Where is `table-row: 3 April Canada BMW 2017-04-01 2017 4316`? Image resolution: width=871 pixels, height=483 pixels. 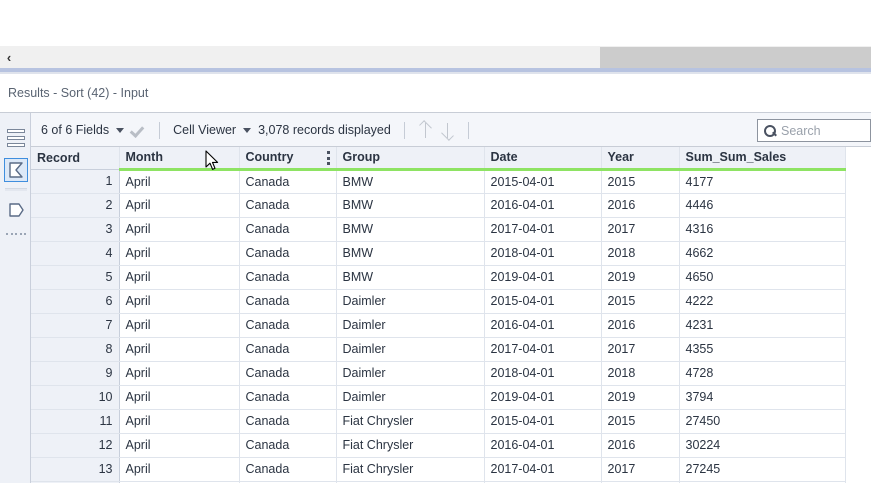
table-row: 3 April Canada BMW 2017-04-01 2017 4316 is located at coordinates (438, 229).